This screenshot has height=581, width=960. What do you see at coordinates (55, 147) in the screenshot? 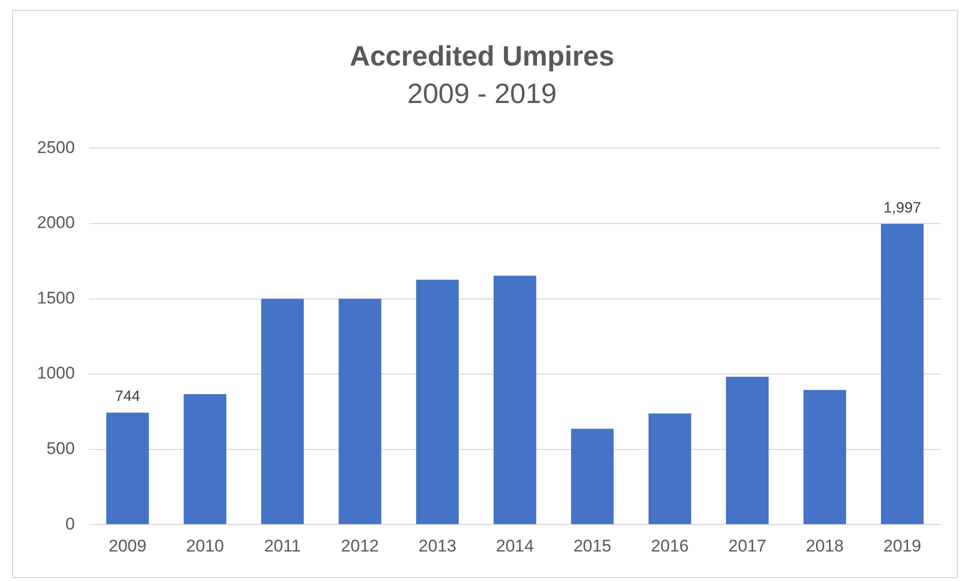
I see `y-tick-label: 2500` at bounding box center [55, 147].